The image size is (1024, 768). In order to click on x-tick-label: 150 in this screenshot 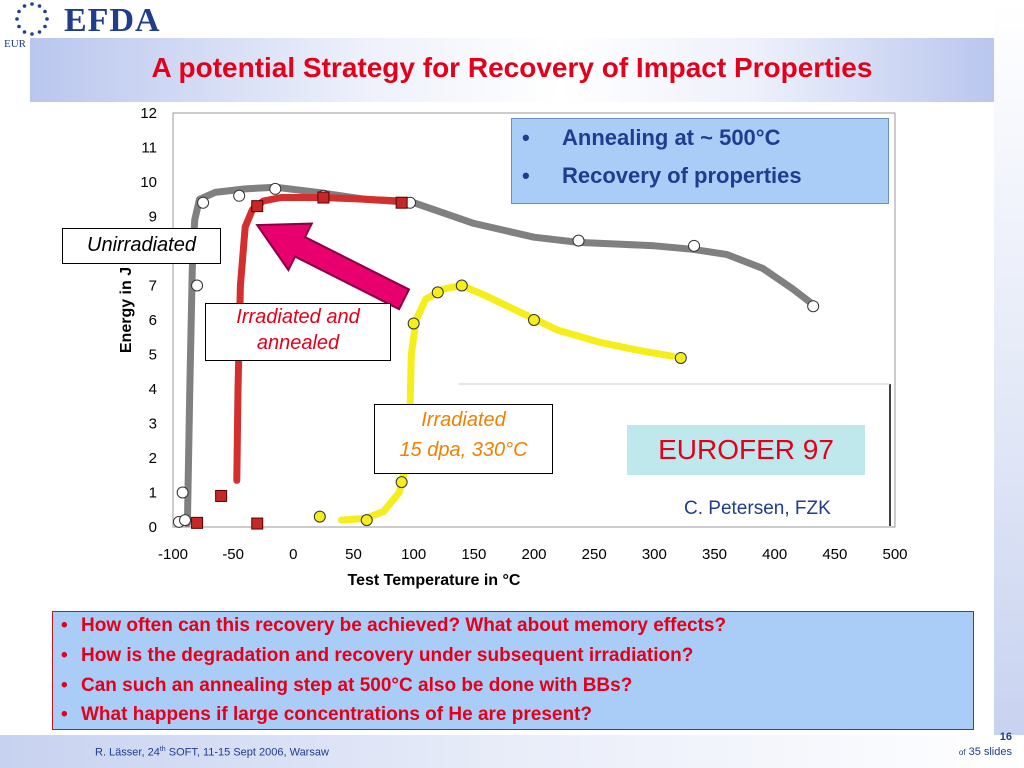, I will do `click(473, 554)`.